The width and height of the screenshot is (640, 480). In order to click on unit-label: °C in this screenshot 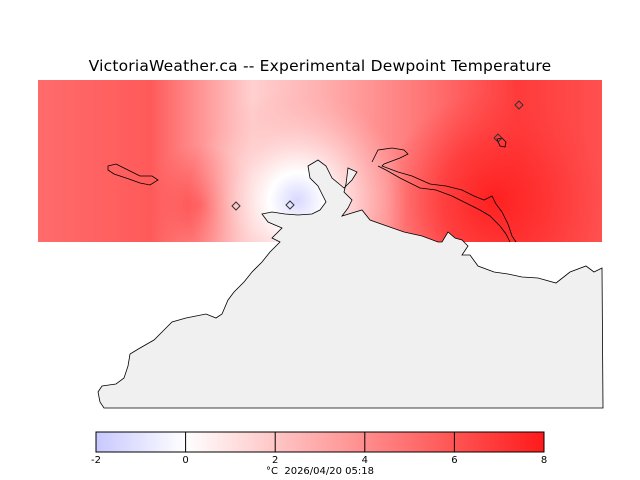, I will do `click(272, 471)`.